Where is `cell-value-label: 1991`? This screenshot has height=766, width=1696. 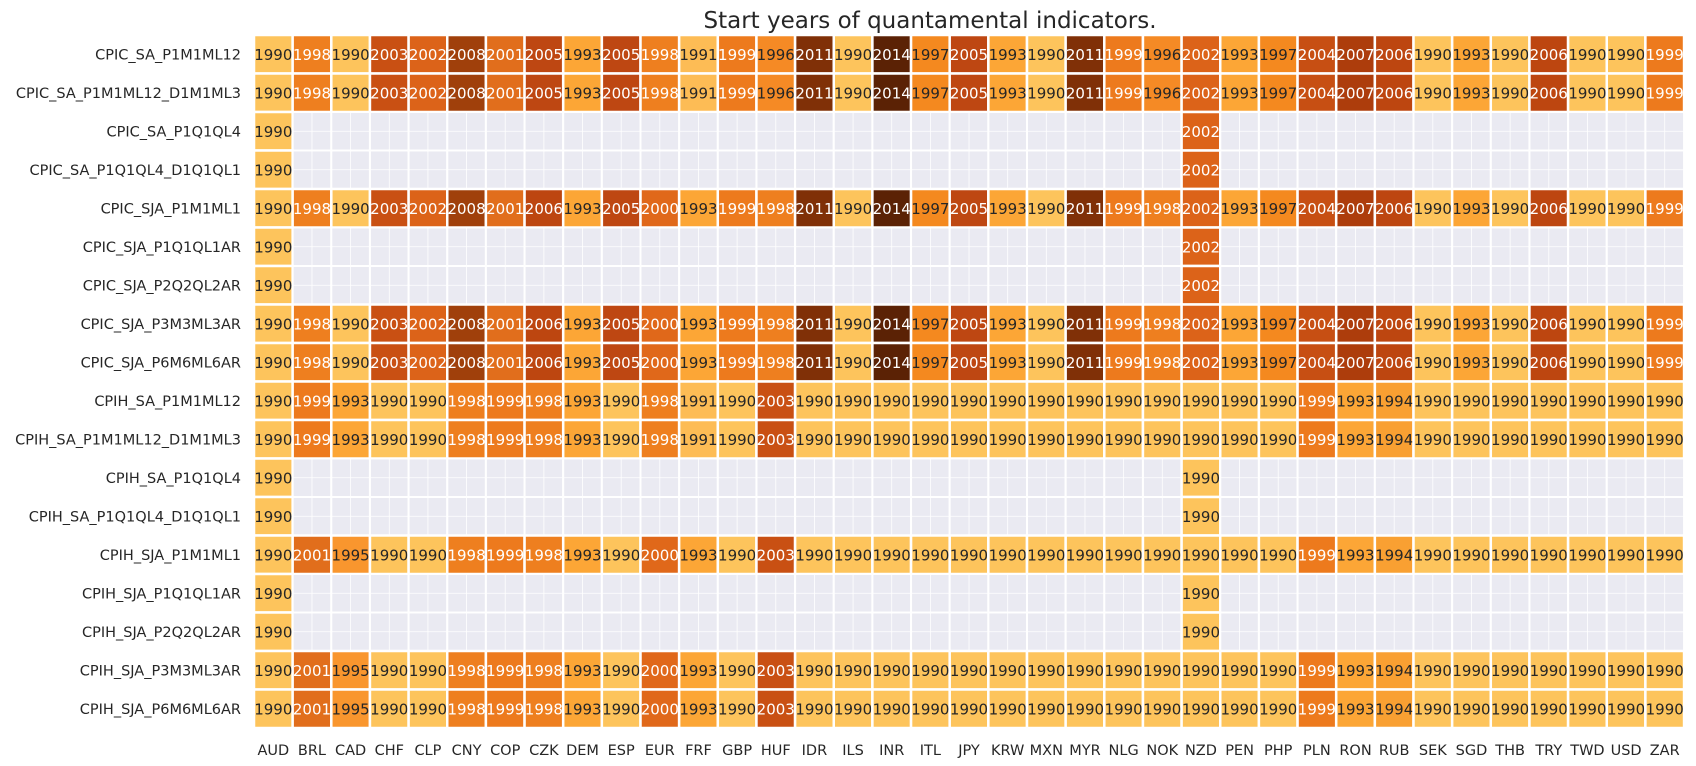
cell-value-label: 1991 is located at coordinates (698, 55).